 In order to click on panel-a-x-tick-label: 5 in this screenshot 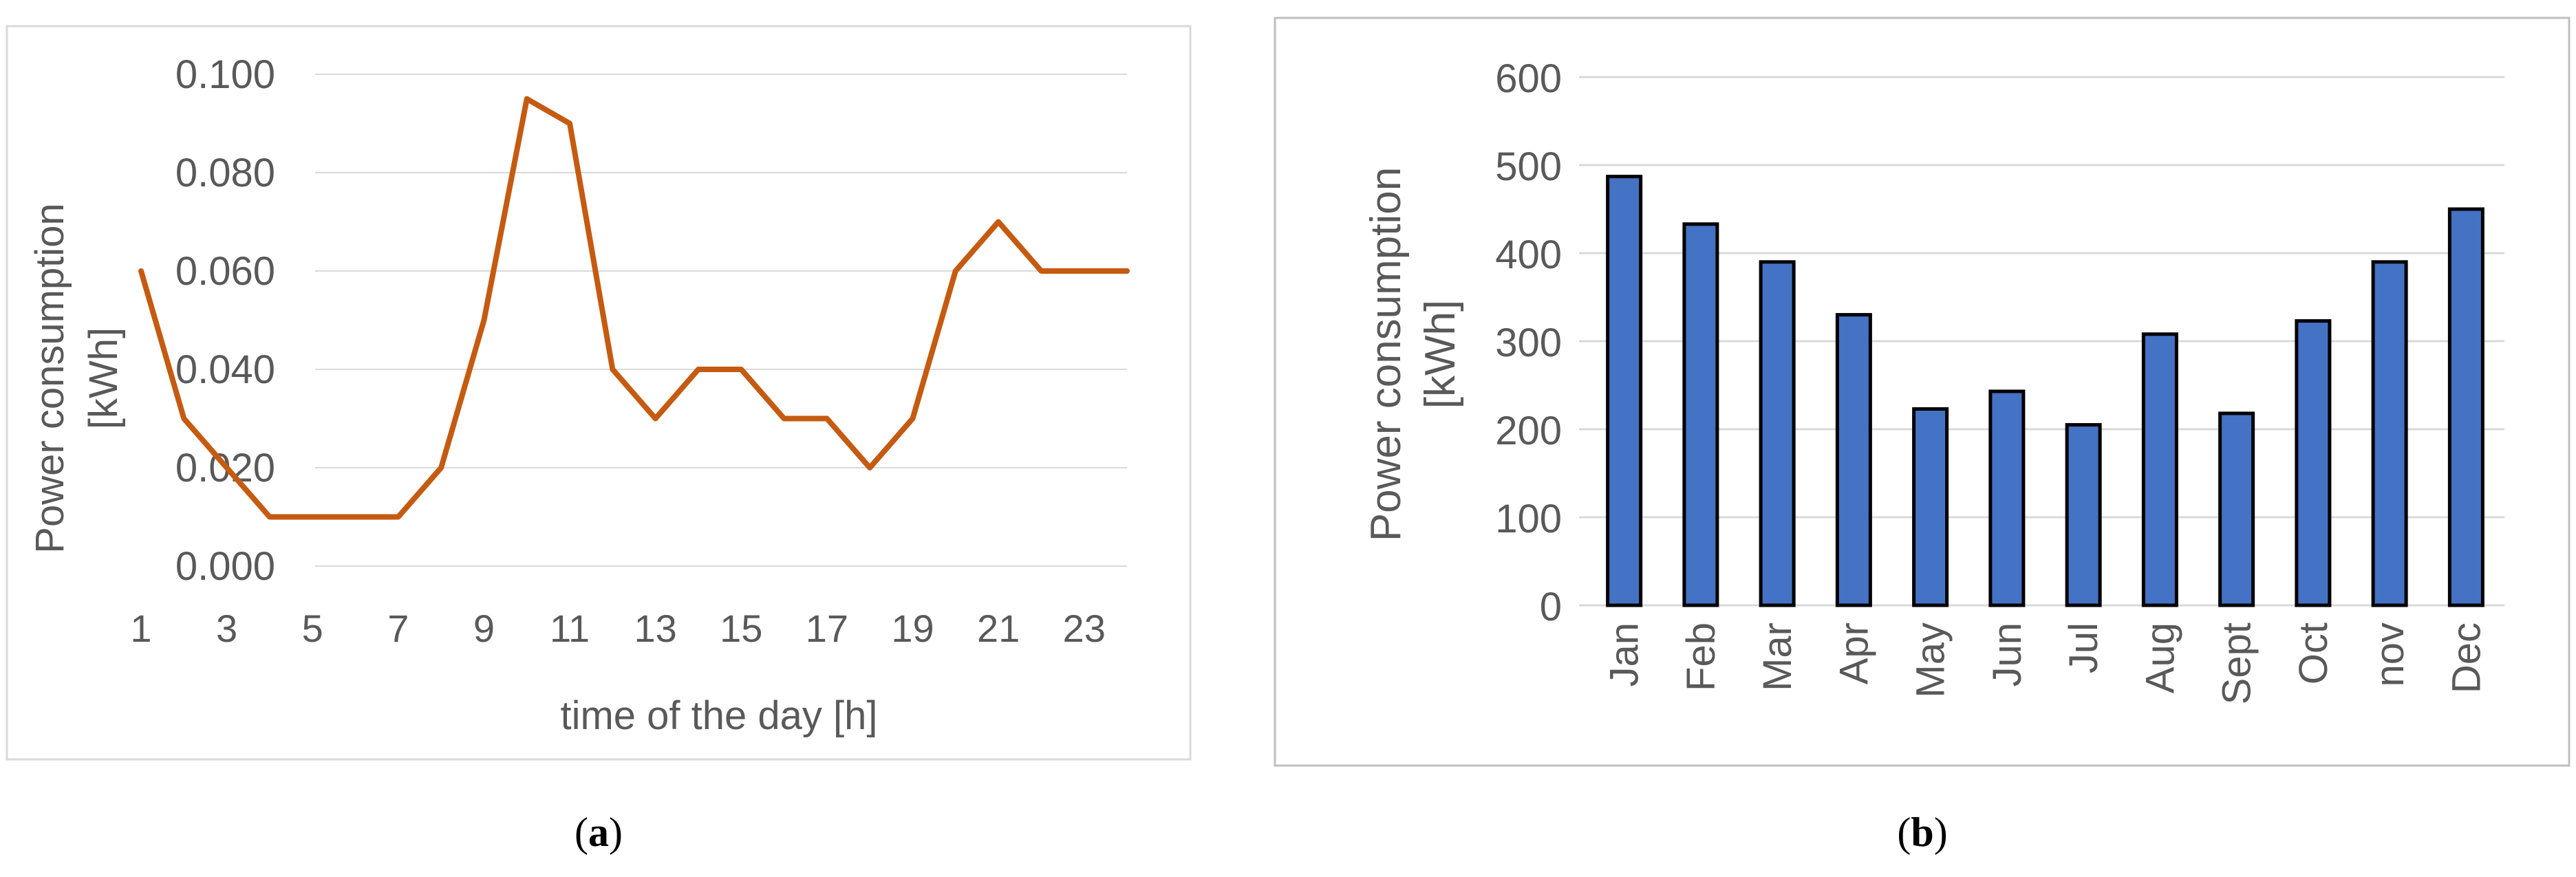, I will do `click(312, 628)`.